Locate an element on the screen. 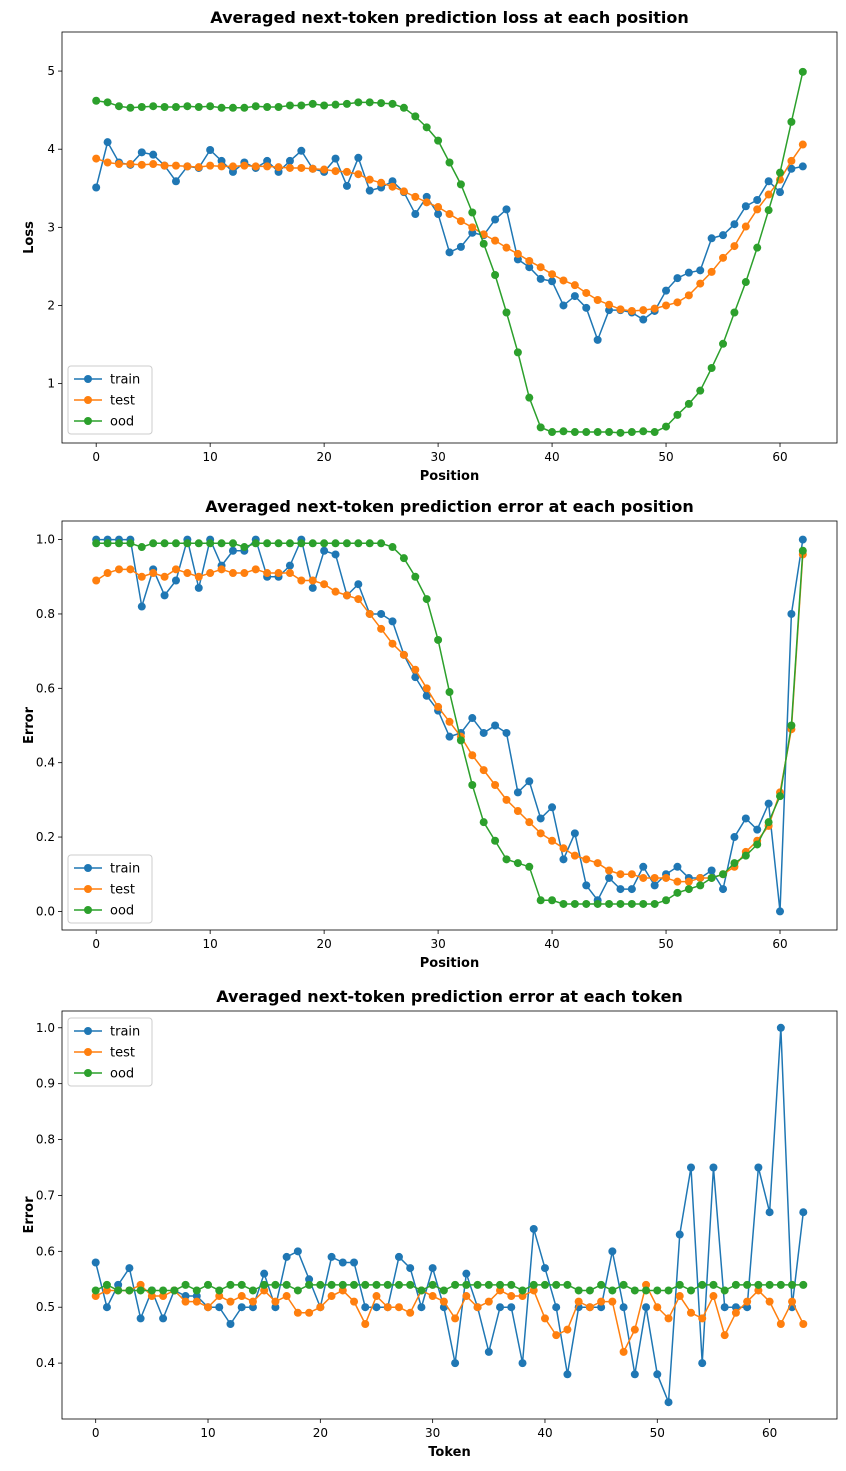 Image resolution: width=846 pixels, height=1471 pixels. x-tick-label: 40 is located at coordinates (544, 1433).